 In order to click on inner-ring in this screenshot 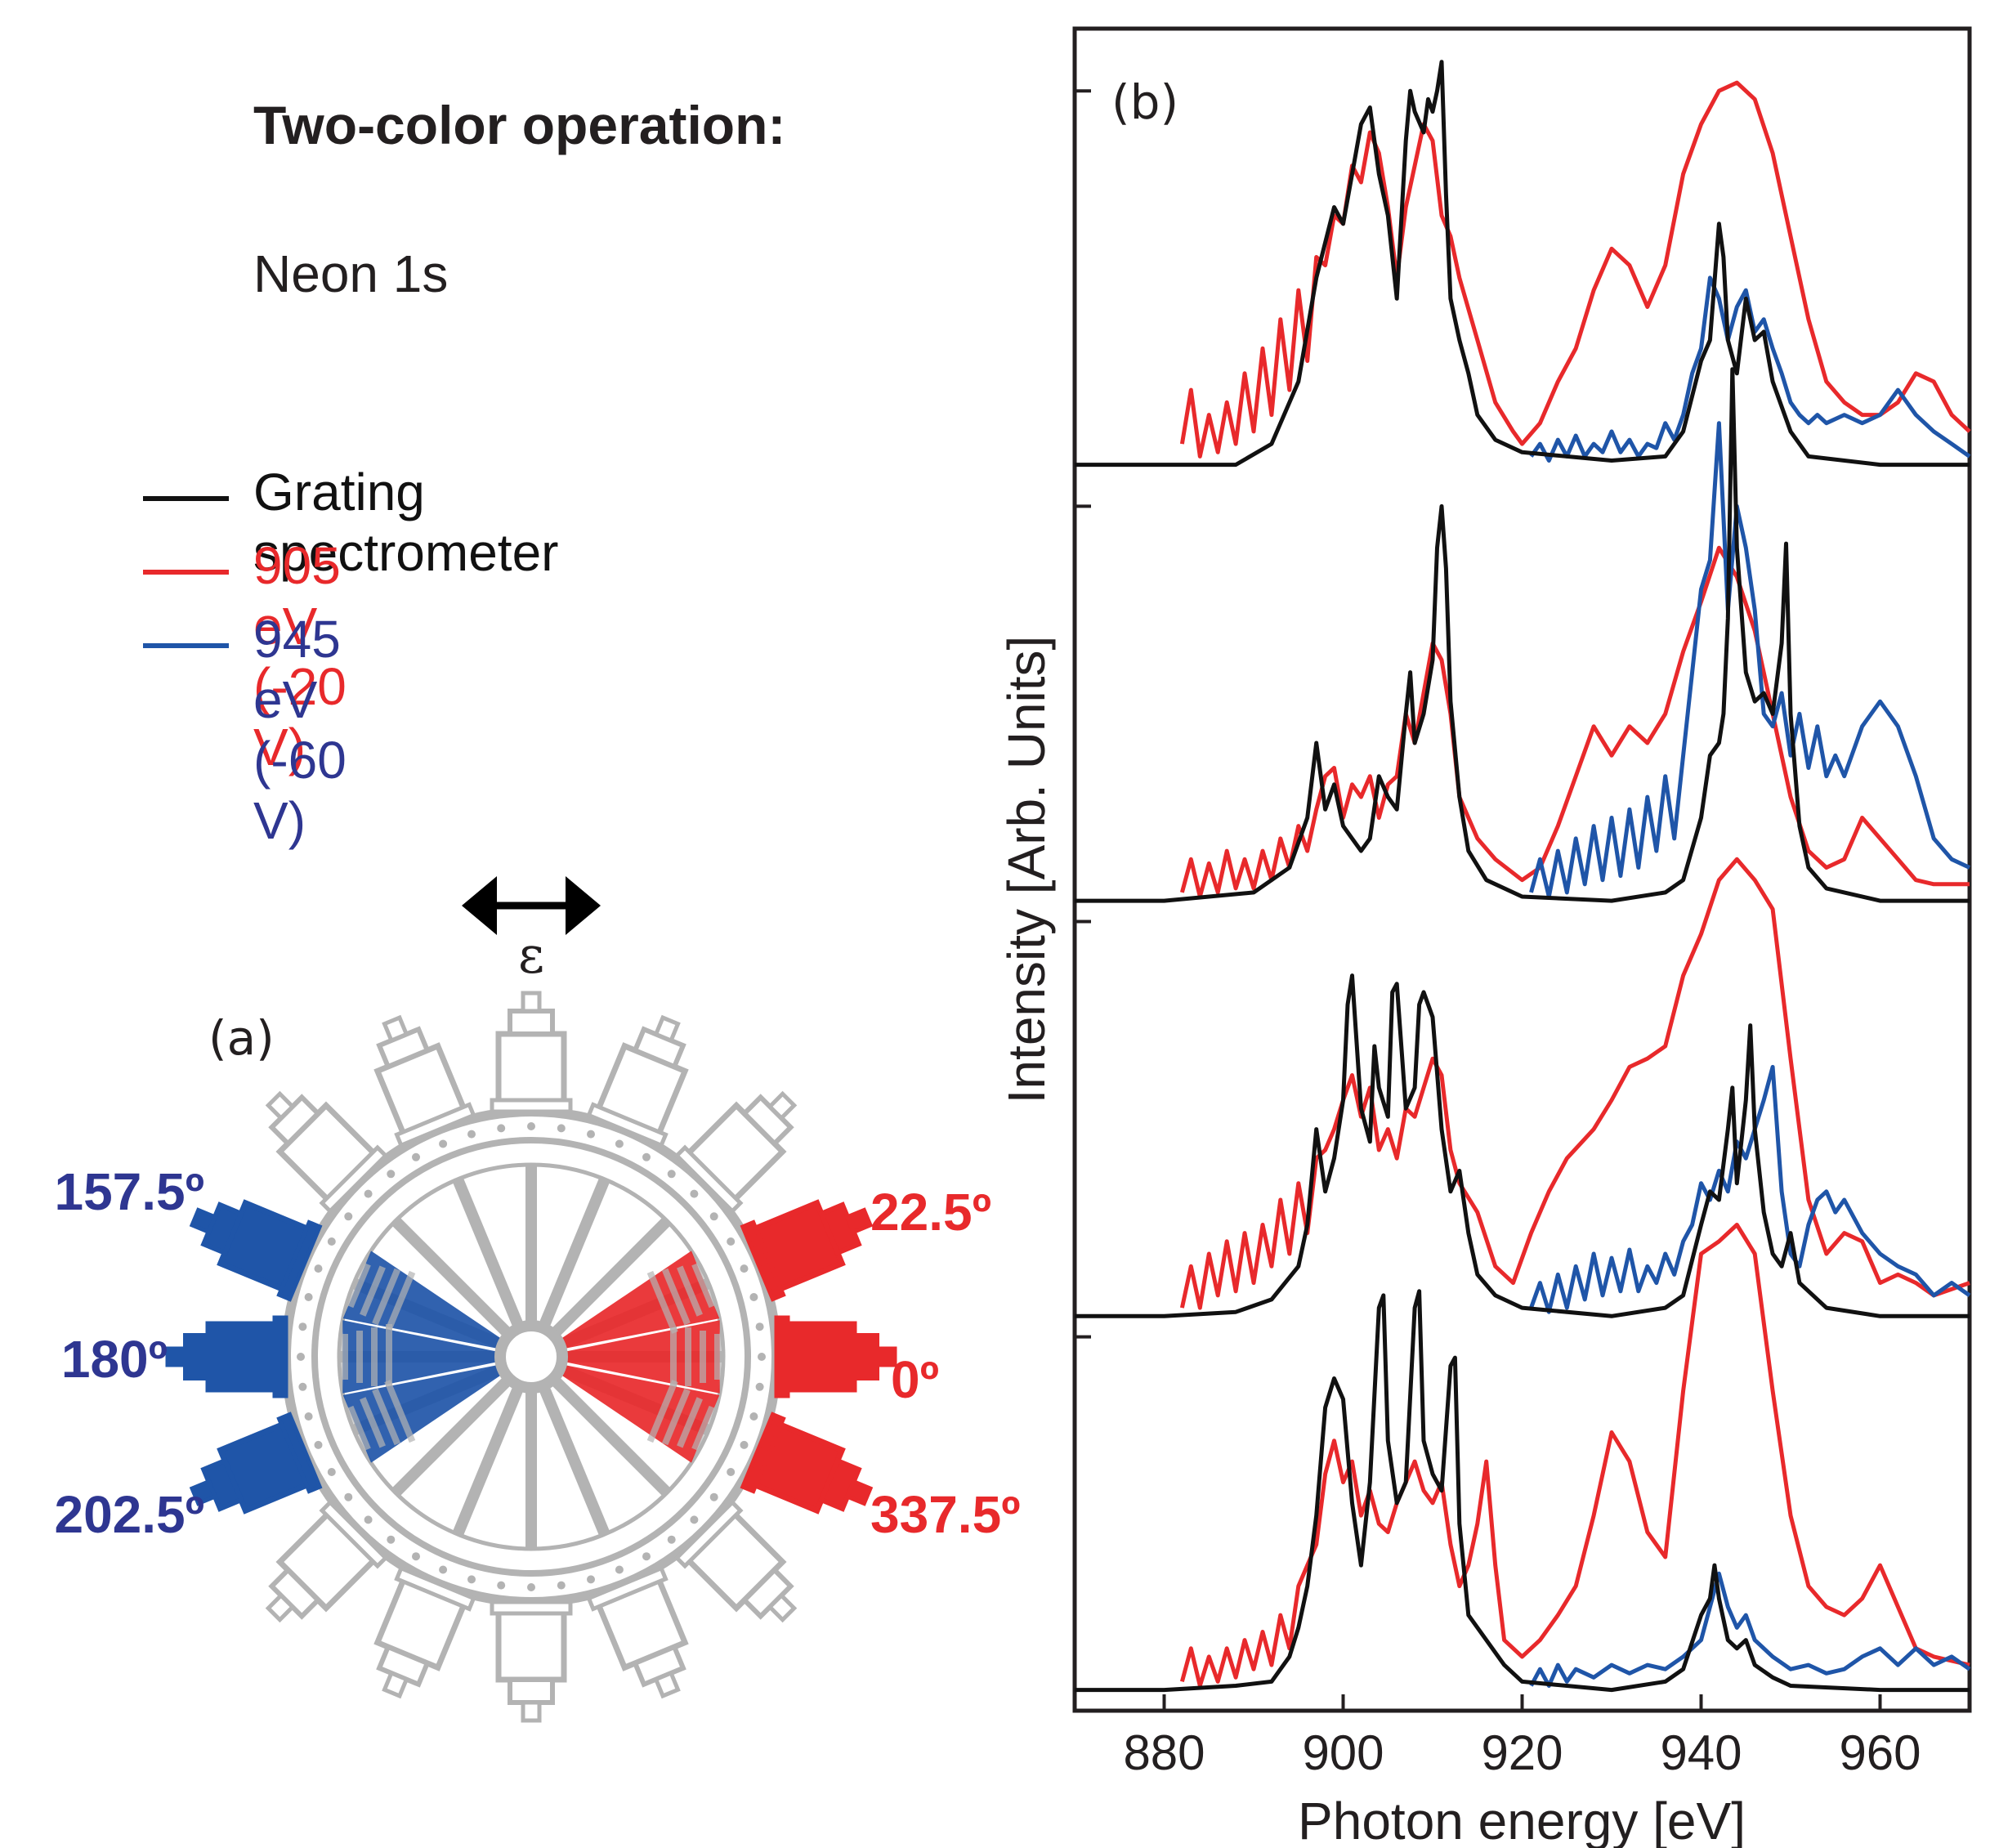, I will do `click(531, 1357)`.